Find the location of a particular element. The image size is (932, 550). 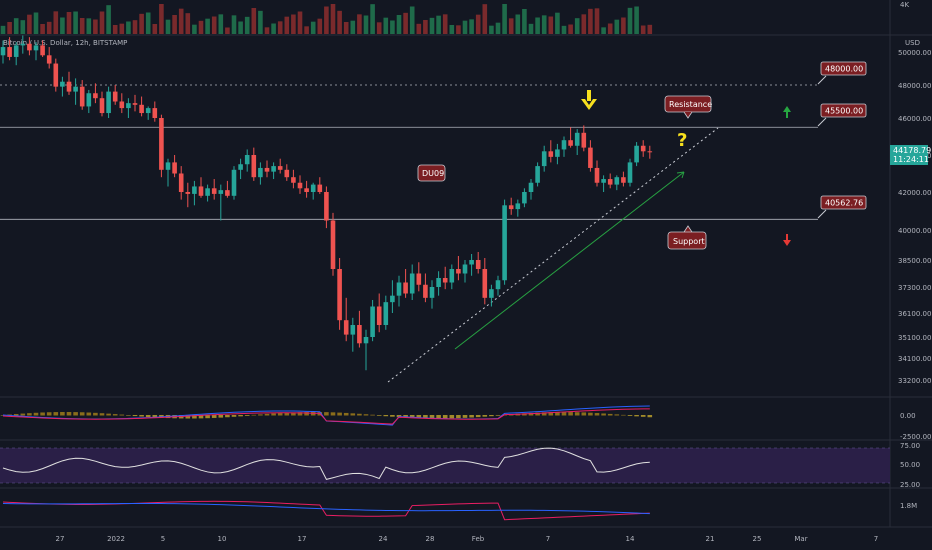

price-tick: 35100.00 is located at coordinates (914, 338).